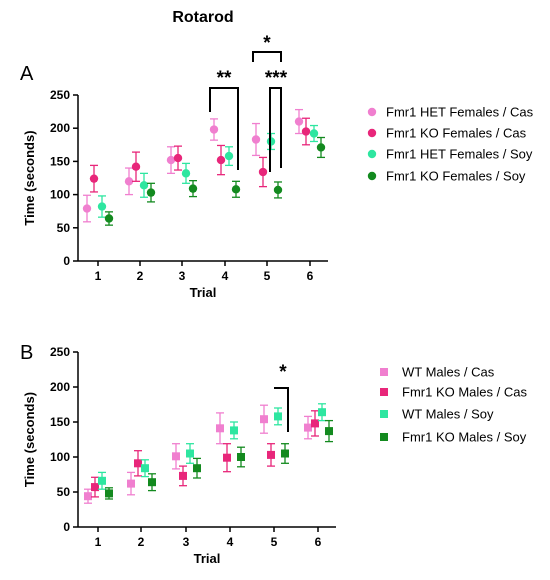  Describe the element at coordinates (464, 437) in the screenshot. I see `legend-label: Fmr1 KO Males / Soy` at that location.